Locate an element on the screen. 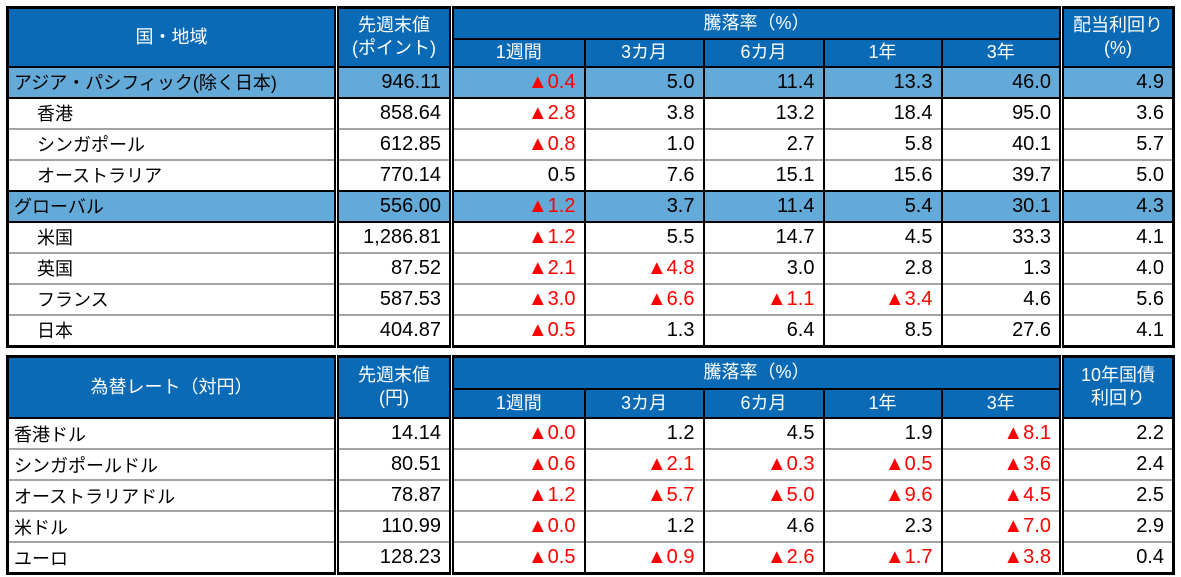 Image resolution: width=1181 pixels, height=577 pixels. last-week-value-cell: 770.14 is located at coordinates (393, 174).